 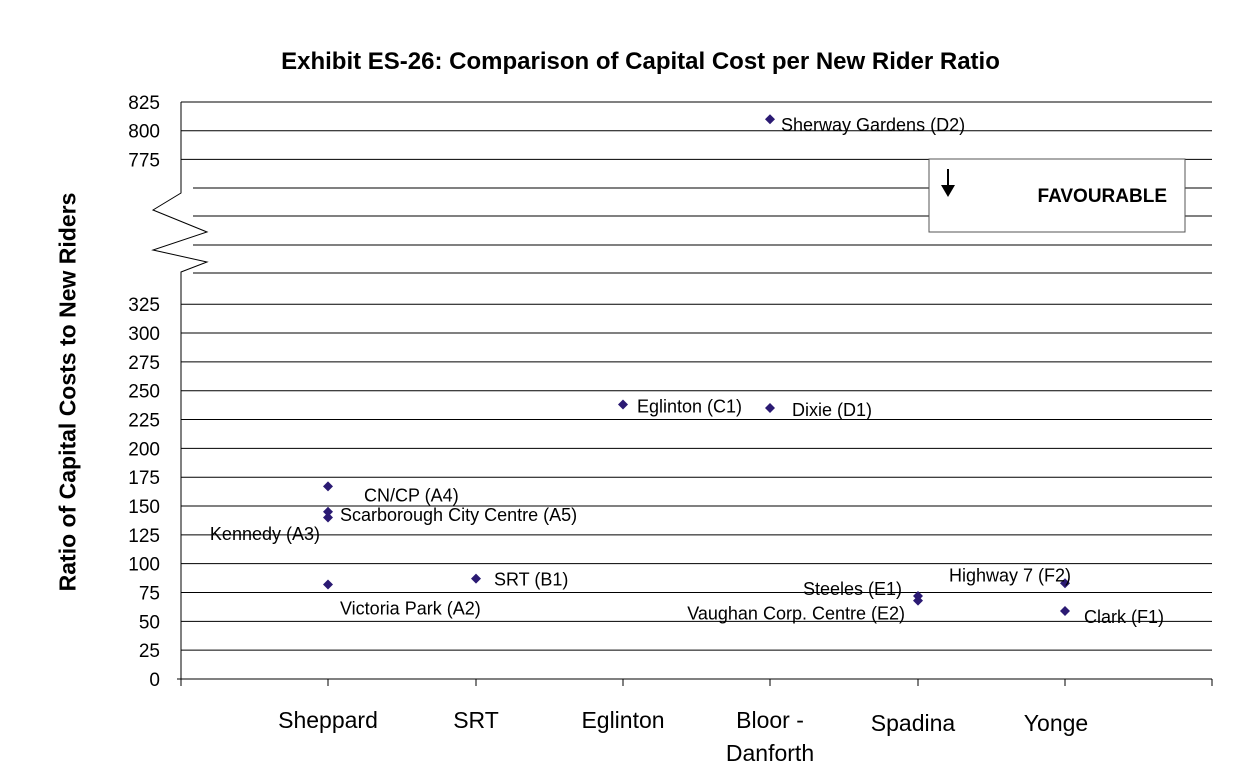 I want to click on legend-box, so click(x=1057, y=195).